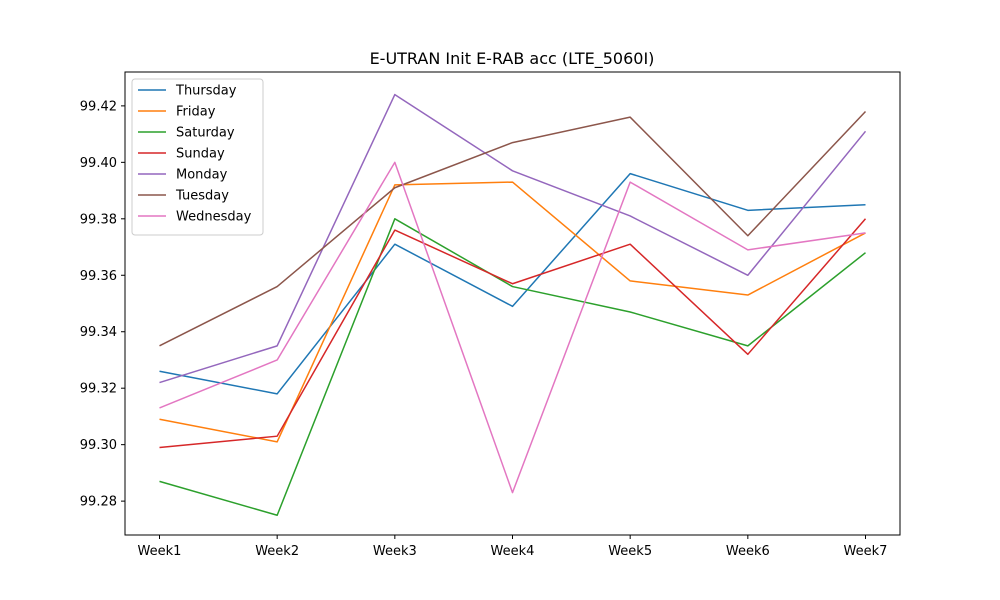  What do you see at coordinates (205, 133) in the screenshot?
I see `legend-label-saturday: Saturday` at bounding box center [205, 133].